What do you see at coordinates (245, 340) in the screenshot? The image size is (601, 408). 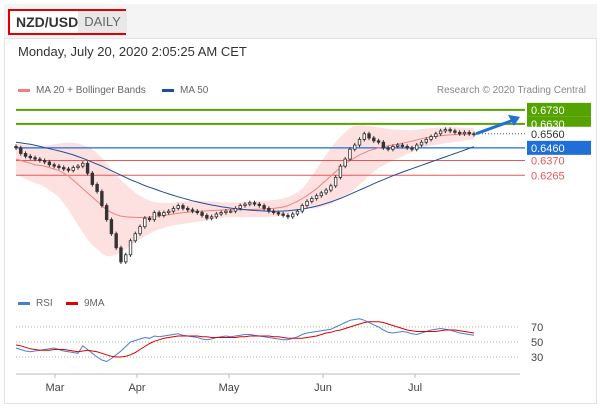 I see `rsi-line` at bounding box center [245, 340].